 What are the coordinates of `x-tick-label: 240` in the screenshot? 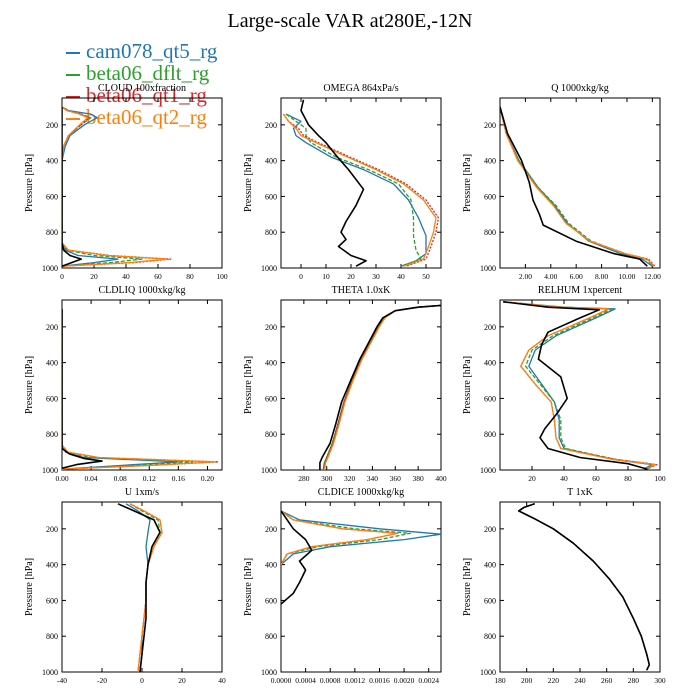 It's located at (580, 680).